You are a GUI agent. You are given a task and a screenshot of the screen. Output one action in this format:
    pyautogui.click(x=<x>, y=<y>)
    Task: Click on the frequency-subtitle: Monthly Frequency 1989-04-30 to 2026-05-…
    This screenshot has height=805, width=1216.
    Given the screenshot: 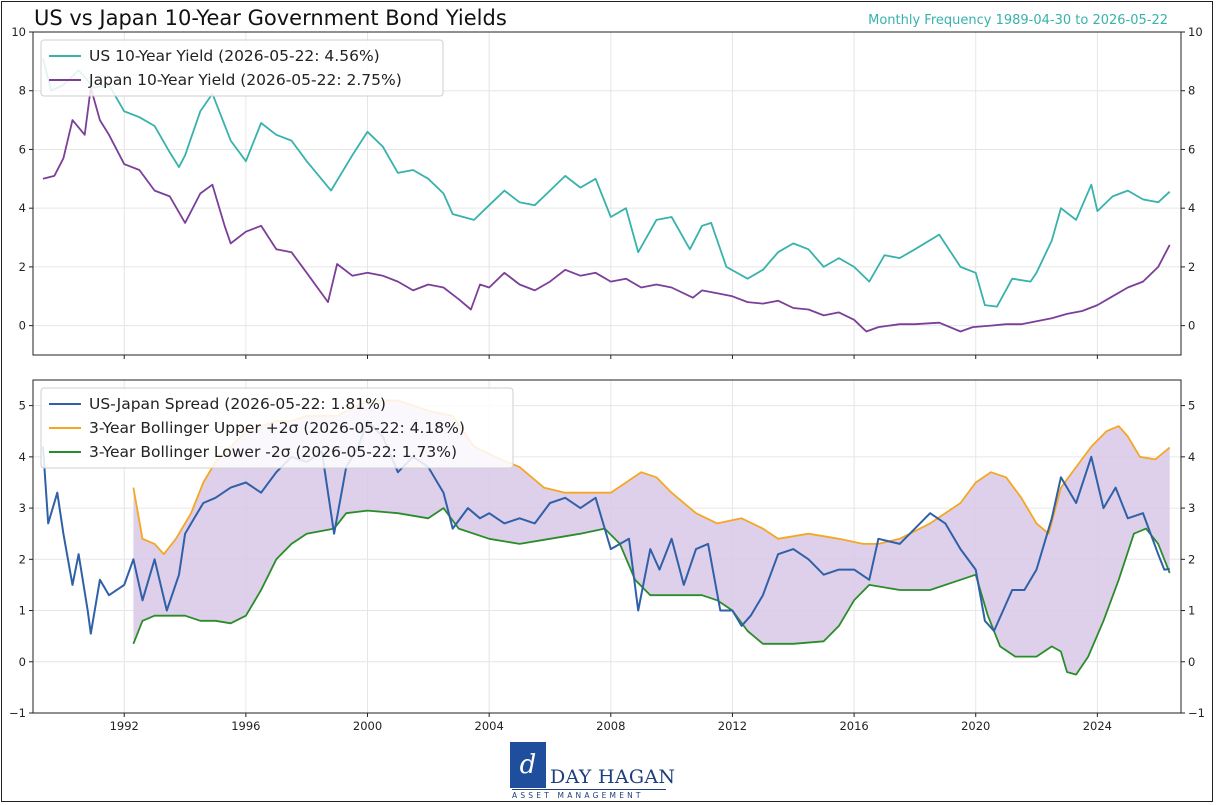 What is the action you would take?
    pyautogui.click(x=1018, y=20)
    